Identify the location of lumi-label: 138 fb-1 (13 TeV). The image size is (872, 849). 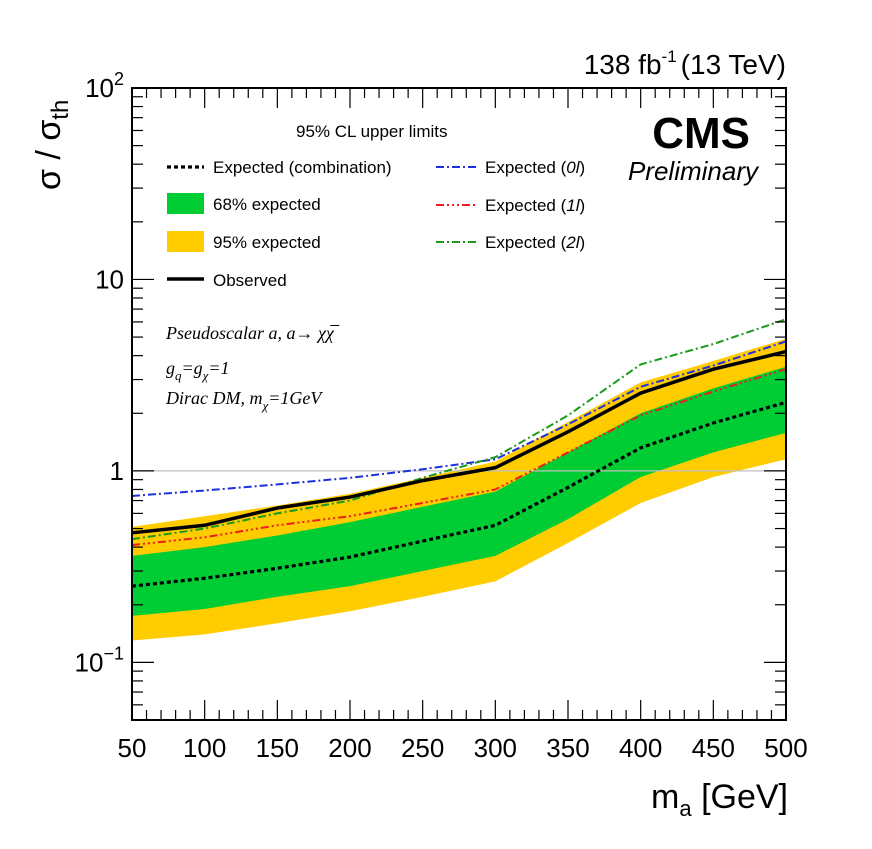
(685, 63).